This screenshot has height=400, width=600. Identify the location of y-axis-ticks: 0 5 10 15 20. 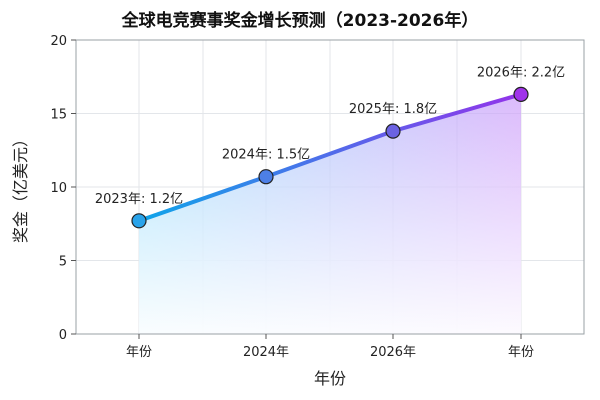
(63, 188).